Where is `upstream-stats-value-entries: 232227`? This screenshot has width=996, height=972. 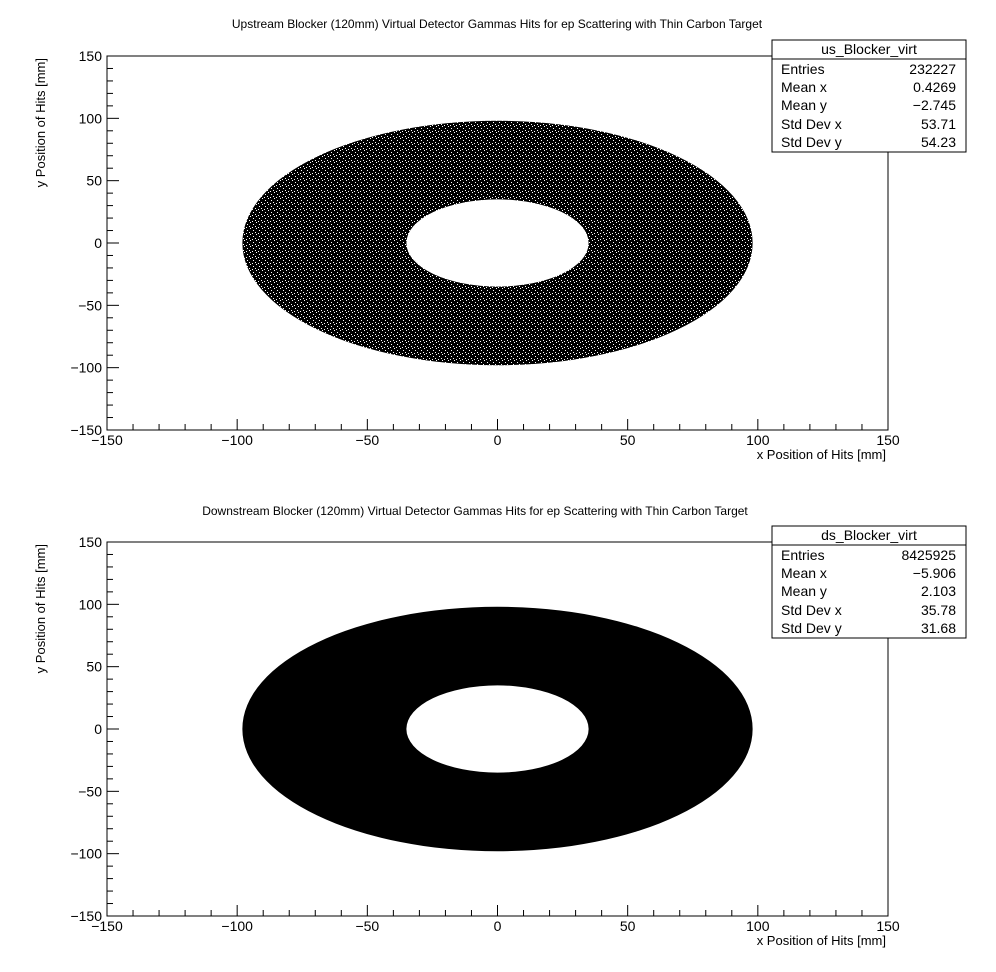
upstream-stats-value-entries: 232227 is located at coordinates (932, 69).